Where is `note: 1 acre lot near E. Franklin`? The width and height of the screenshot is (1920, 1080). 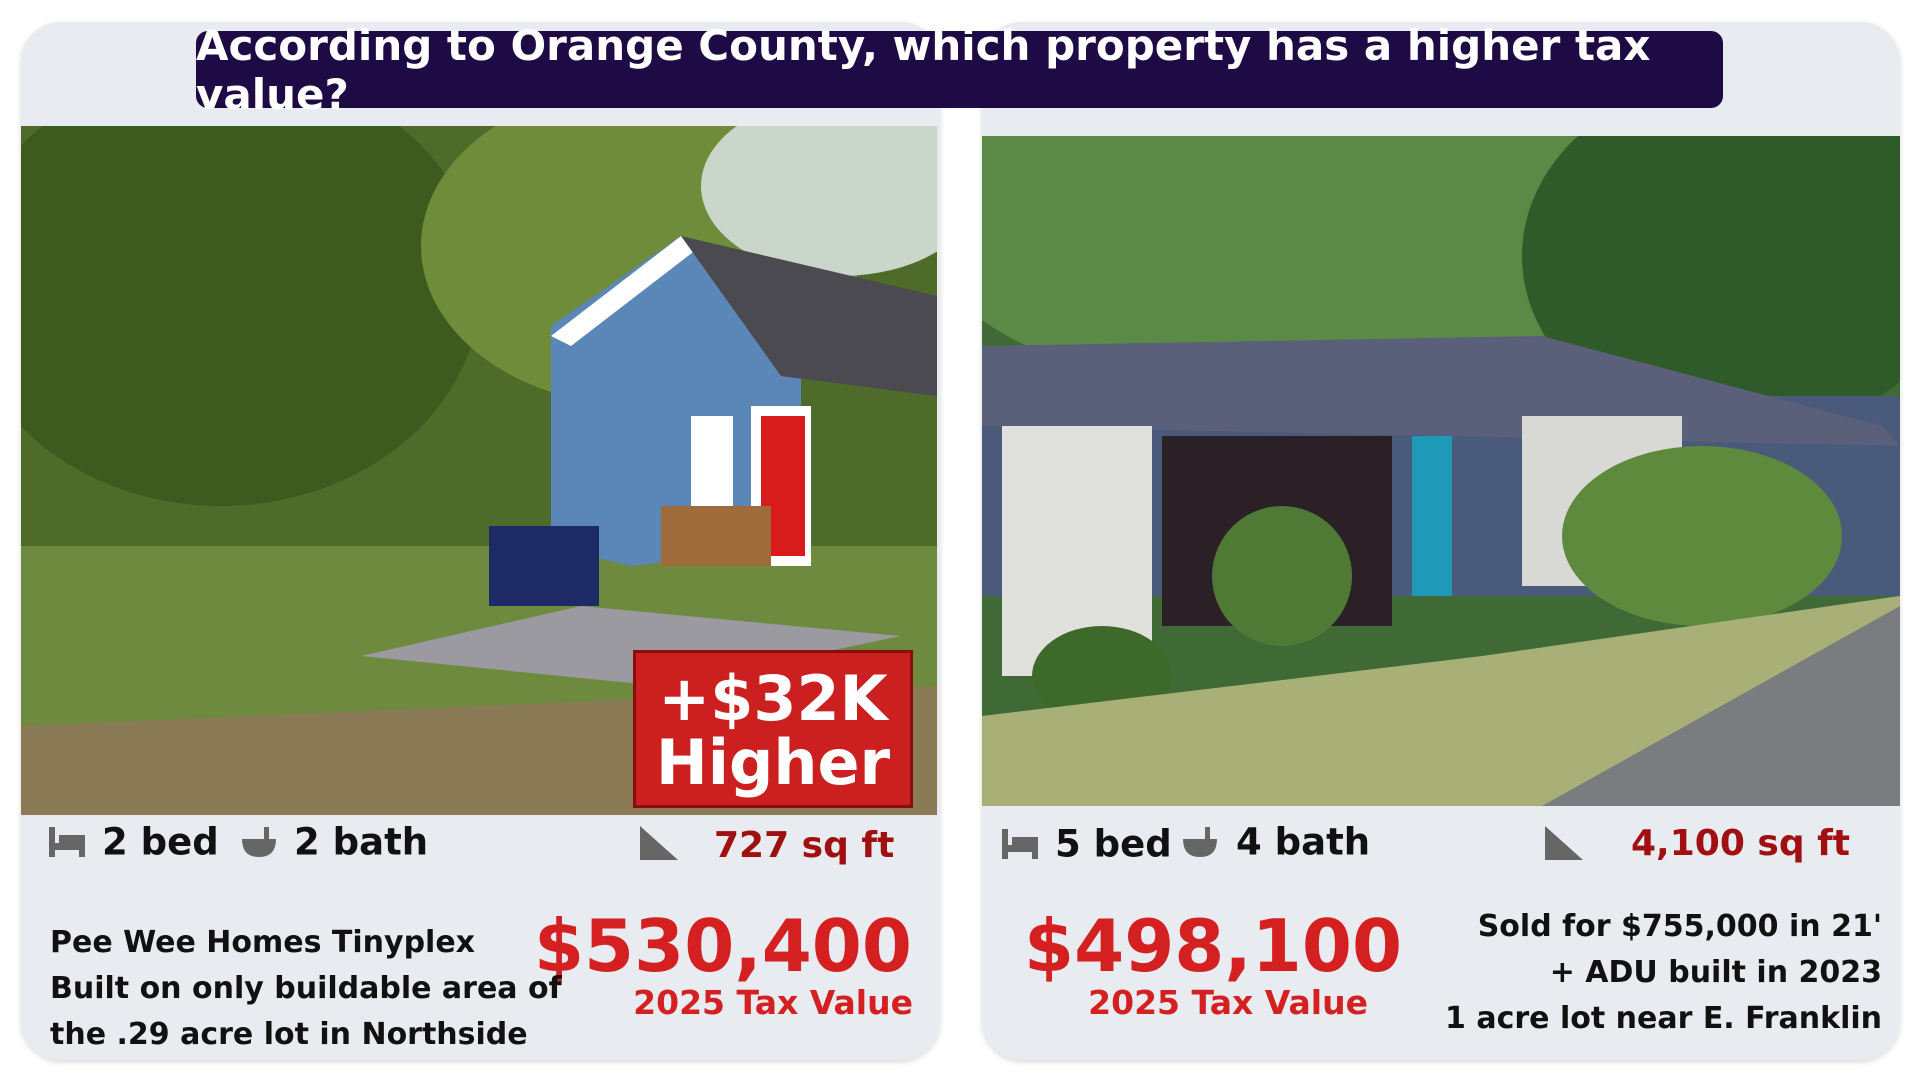 note: 1 acre lot near E. Franklin is located at coordinates (1663, 1018).